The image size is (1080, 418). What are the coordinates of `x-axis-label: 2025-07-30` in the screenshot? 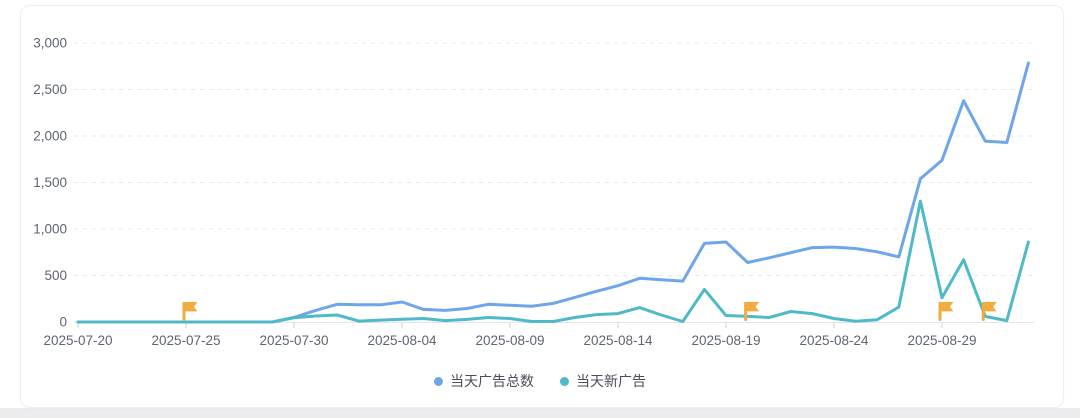 It's located at (293, 340).